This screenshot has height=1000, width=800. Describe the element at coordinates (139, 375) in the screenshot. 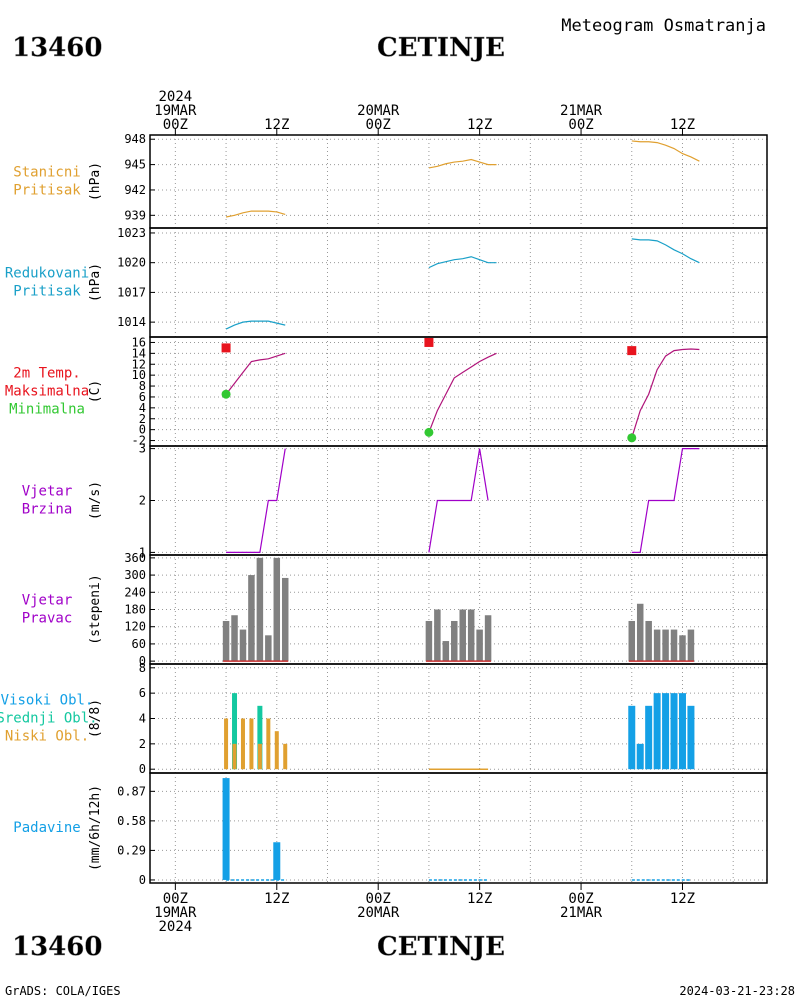

I see `y-tick-label: 10` at that location.